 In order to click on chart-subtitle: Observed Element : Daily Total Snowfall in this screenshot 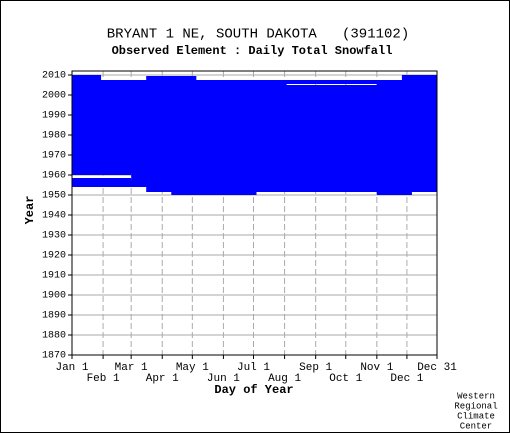, I will do `click(252, 51)`.